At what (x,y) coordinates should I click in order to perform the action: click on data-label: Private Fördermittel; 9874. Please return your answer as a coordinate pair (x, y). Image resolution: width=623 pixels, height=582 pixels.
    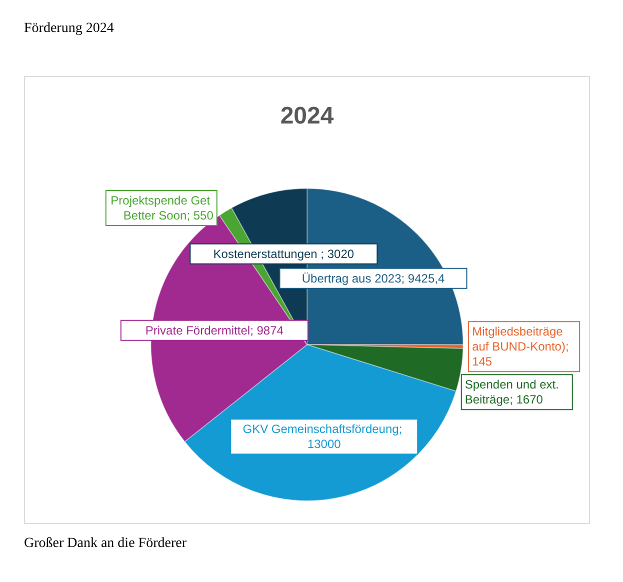
    Looking at the image, I should click on (214, 330).